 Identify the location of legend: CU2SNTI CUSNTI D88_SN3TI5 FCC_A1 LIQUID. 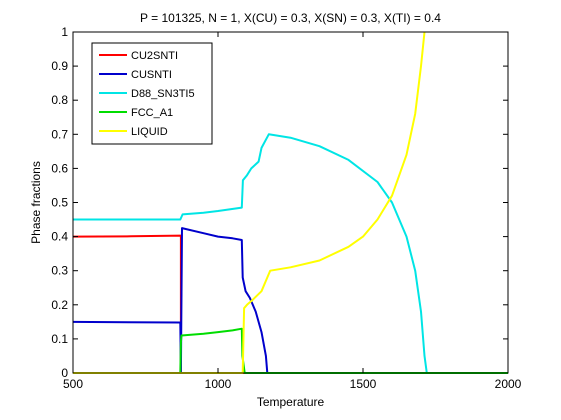
(152, 93).